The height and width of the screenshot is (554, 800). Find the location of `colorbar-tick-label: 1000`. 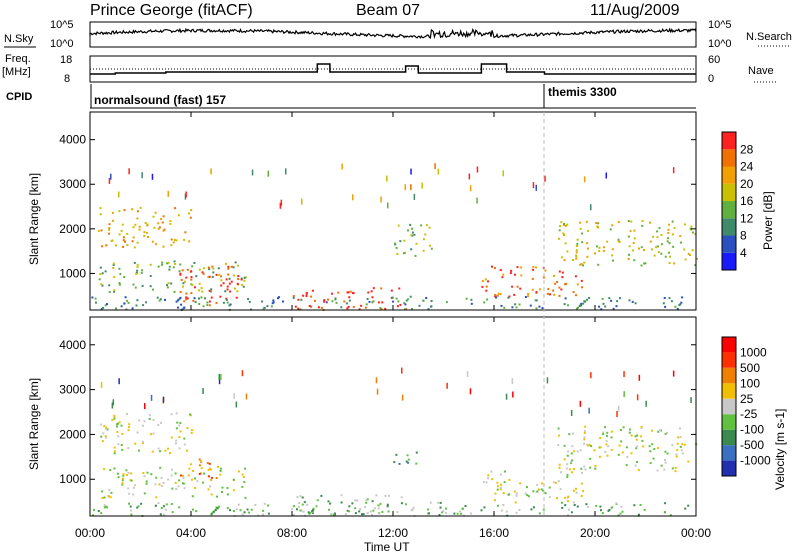

colorbar-tick-label: 1000 is located at coordinates (753, 352).